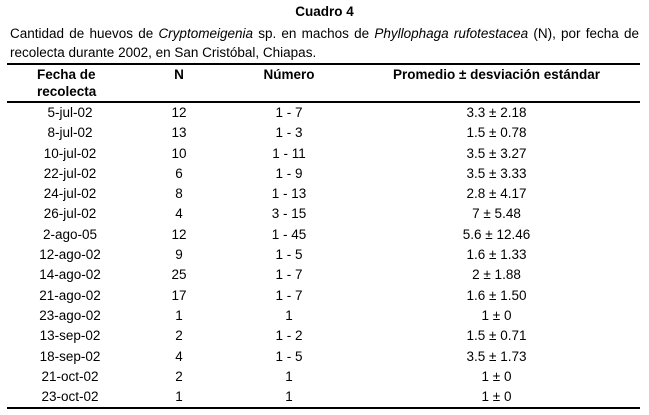  Describe the element at coordinates (289, 214) in the screenshot. I see `cell-numero: 3 - 15` at that location.